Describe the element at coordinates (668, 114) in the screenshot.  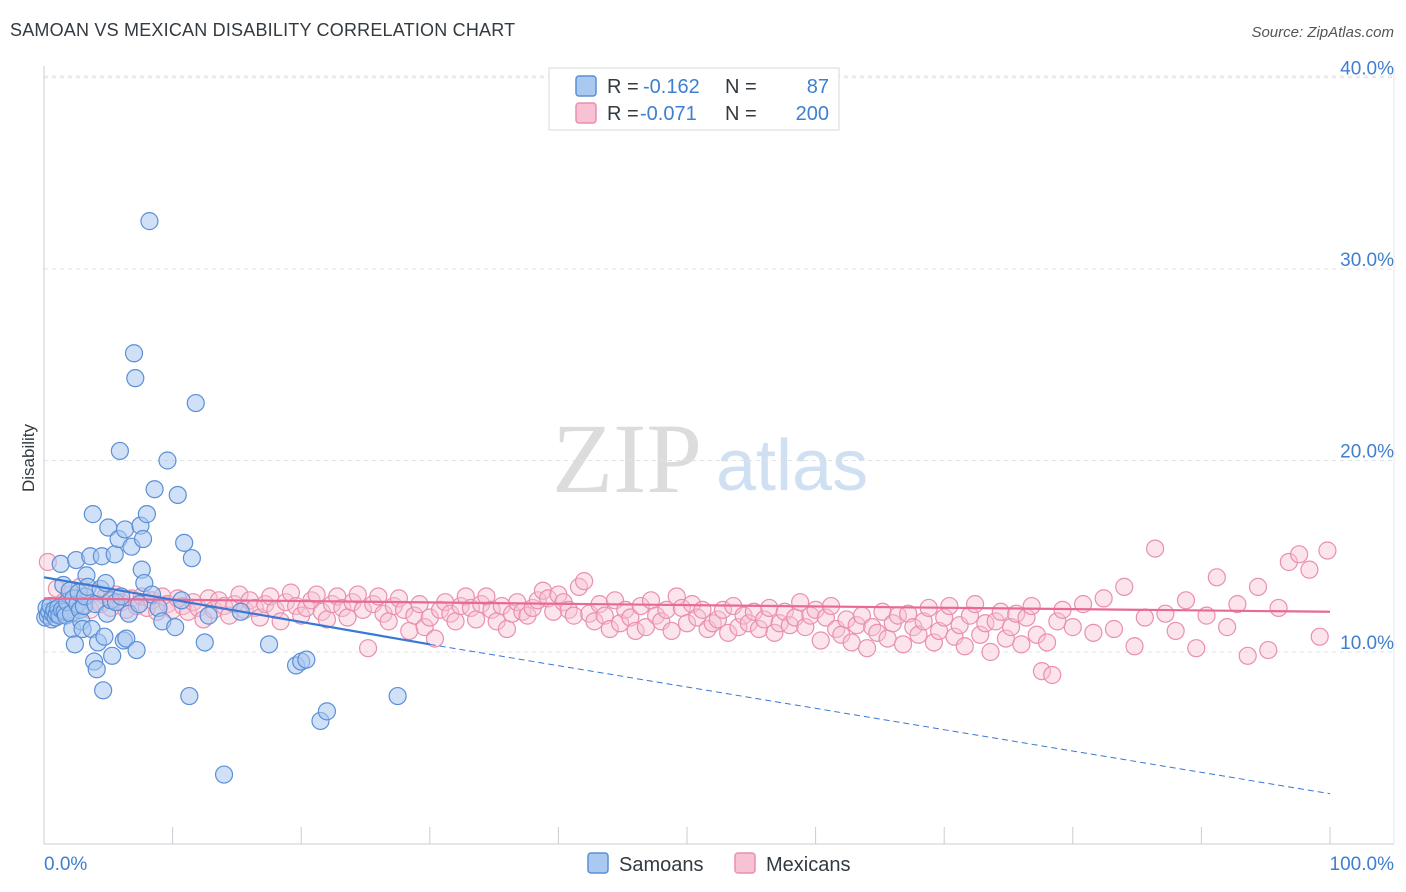
I see `legend-r-value-mexicans: -0.071` at that location.